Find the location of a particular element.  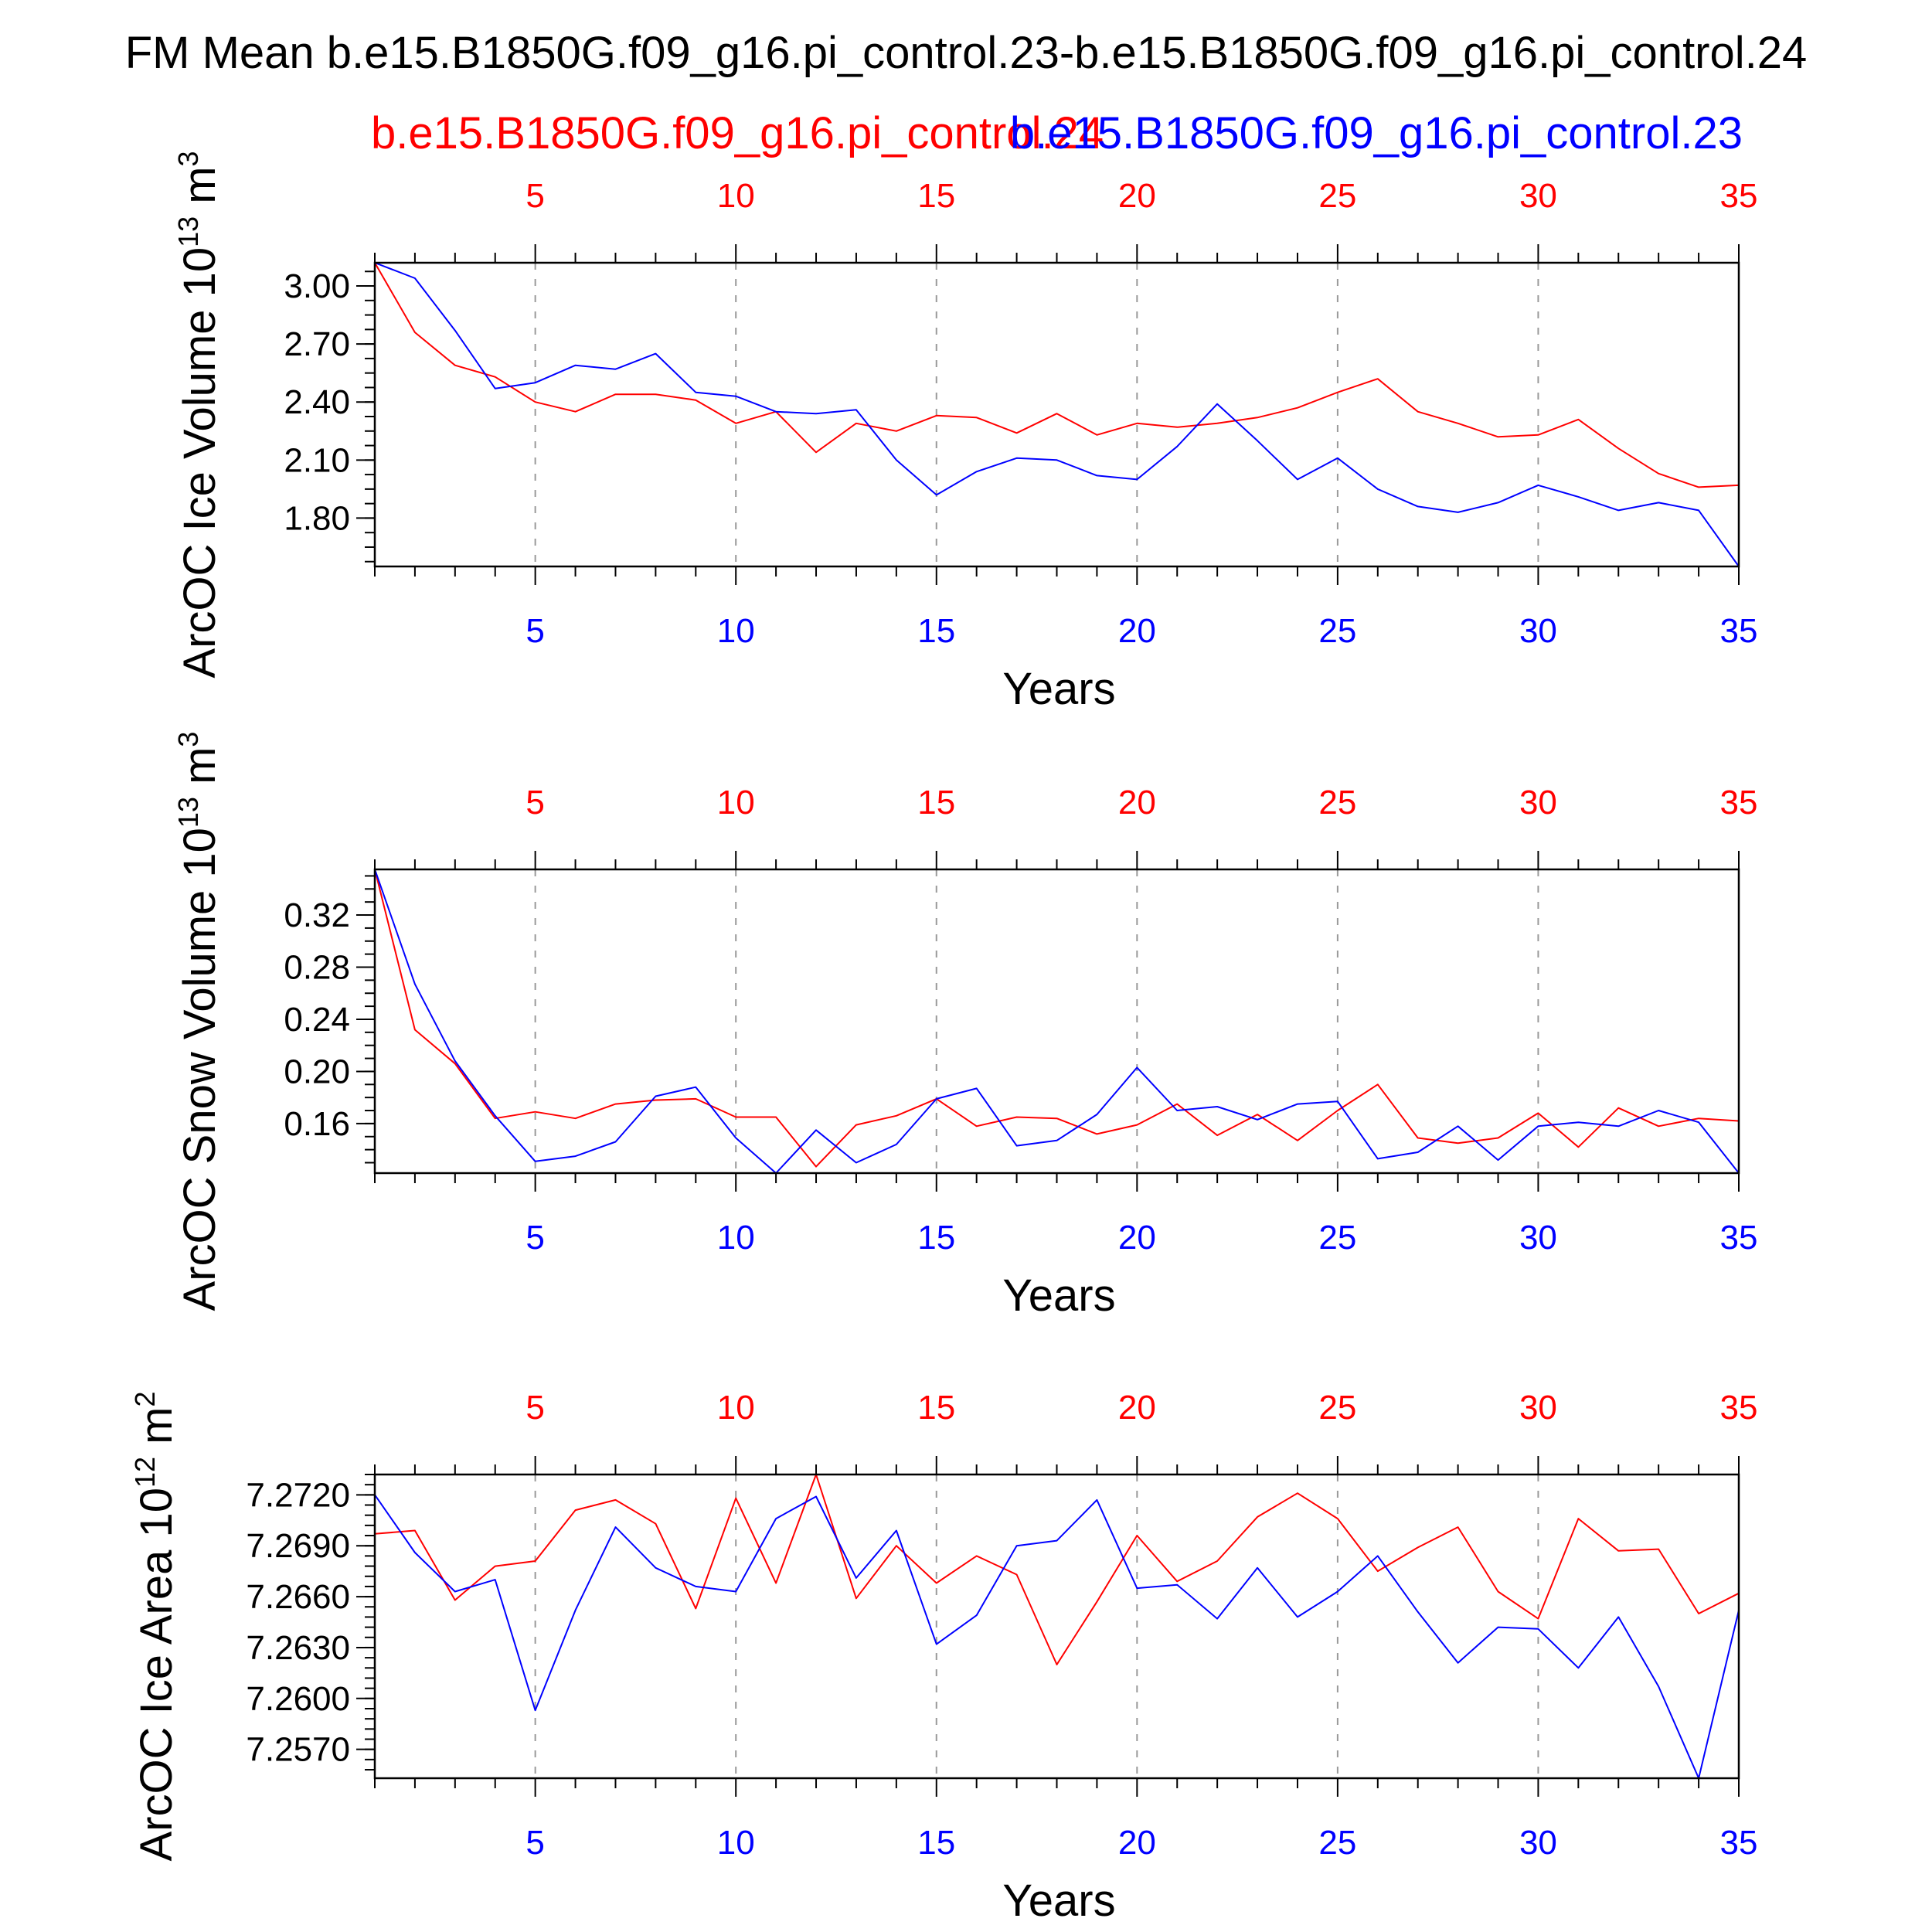

y-axis-label-text: ArcOC Ice Volume 10 is located at coordinates (200, 463).